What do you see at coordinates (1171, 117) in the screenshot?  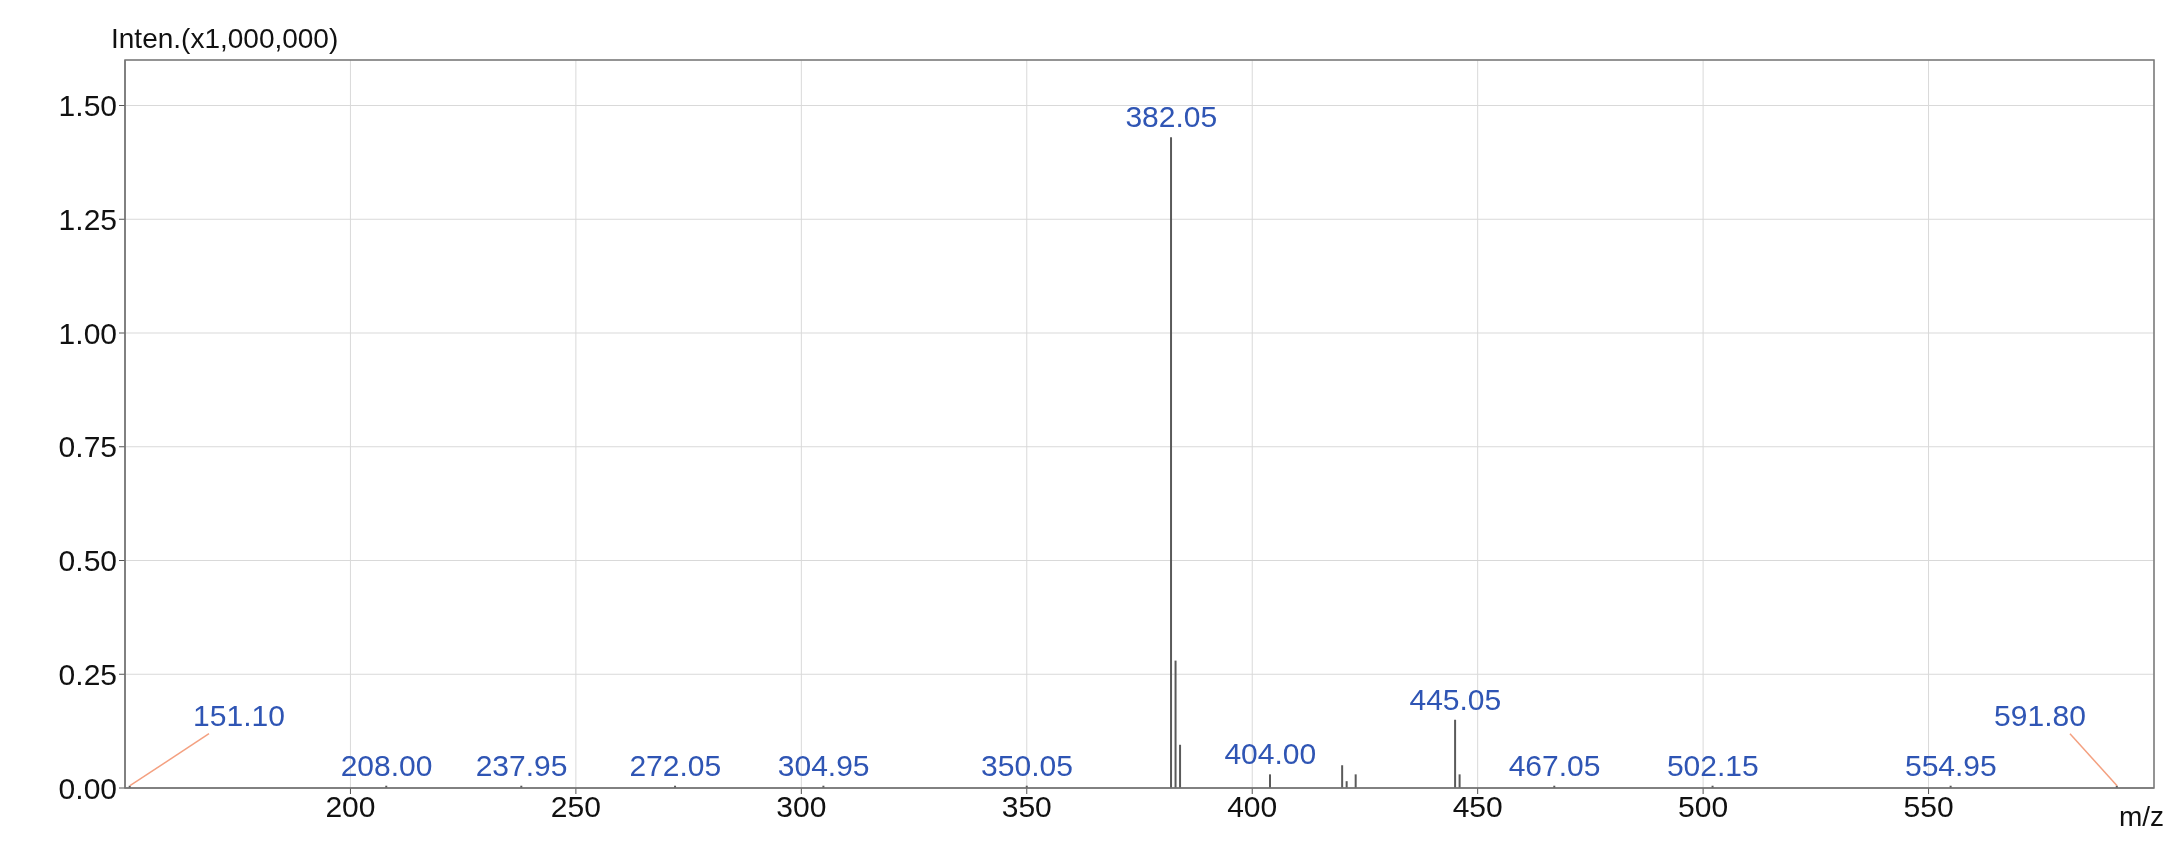 I see `annotation: 382.05` at bounding box center [1171, 117].